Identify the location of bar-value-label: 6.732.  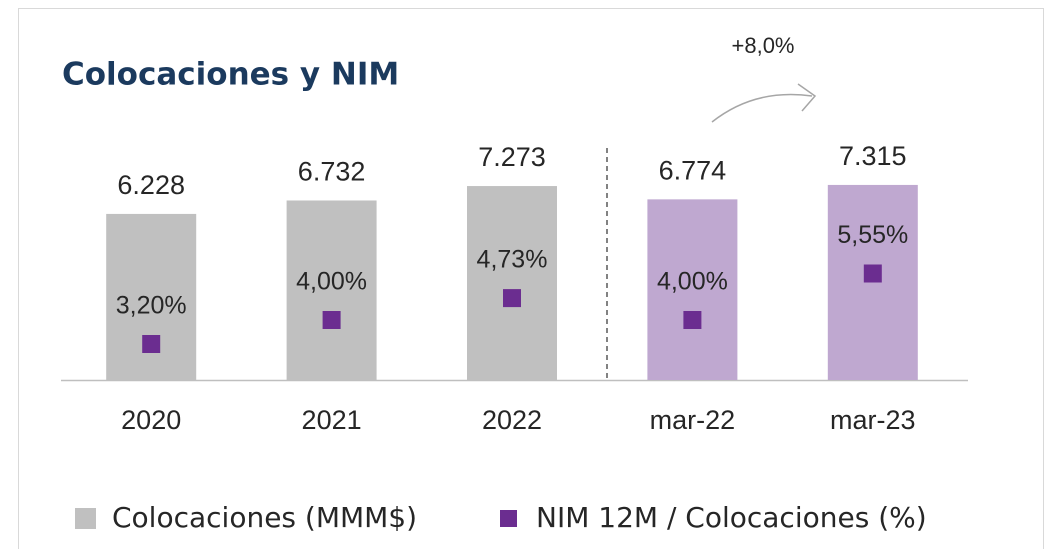
(332, 172).